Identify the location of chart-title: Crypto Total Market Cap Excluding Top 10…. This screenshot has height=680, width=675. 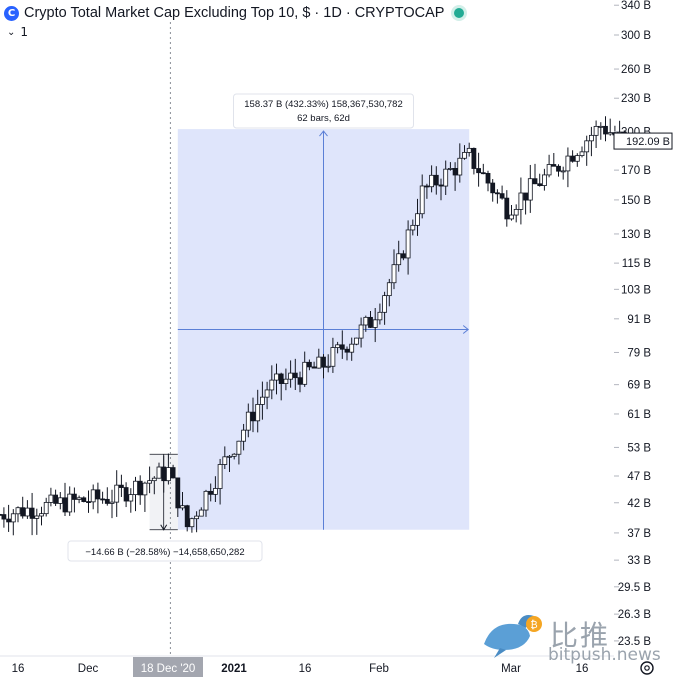
(234, 13).